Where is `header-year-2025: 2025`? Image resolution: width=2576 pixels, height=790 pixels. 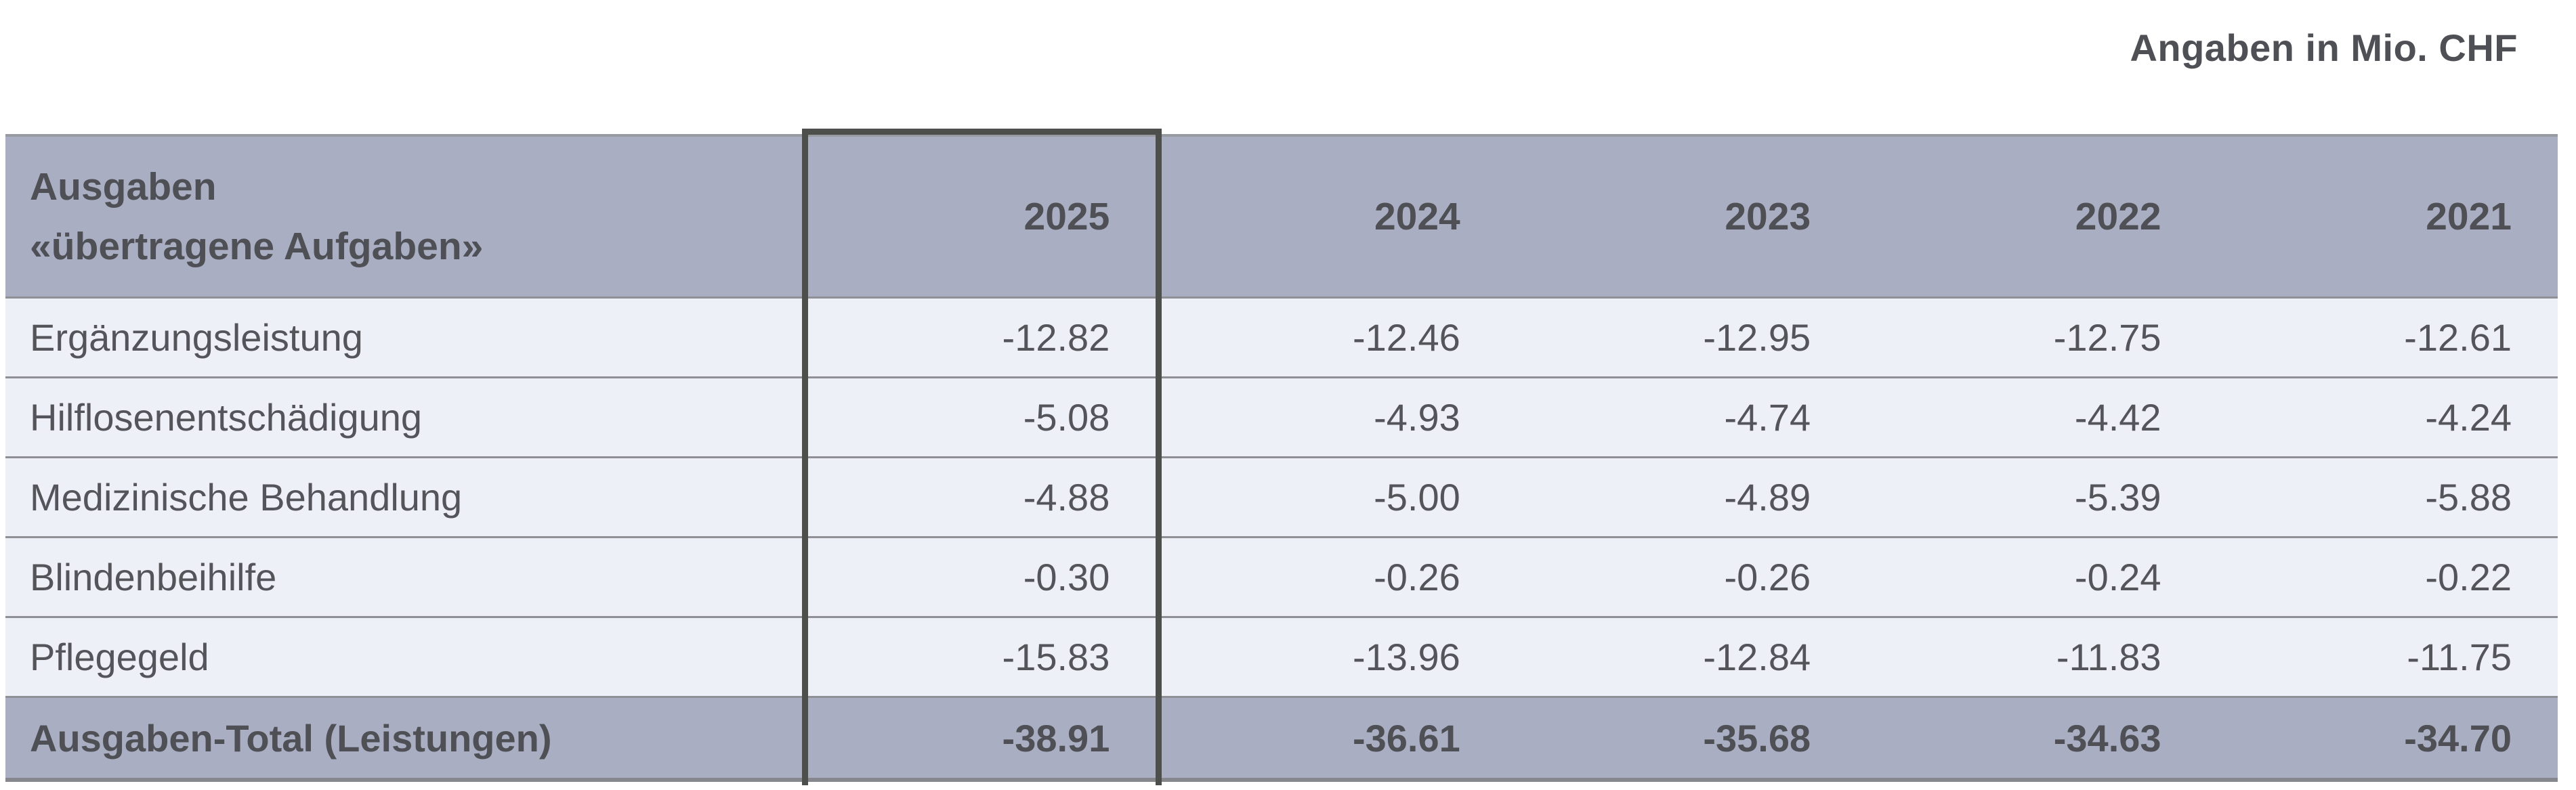 header-year-2025: 2025 is located at coordinates (980, 216).